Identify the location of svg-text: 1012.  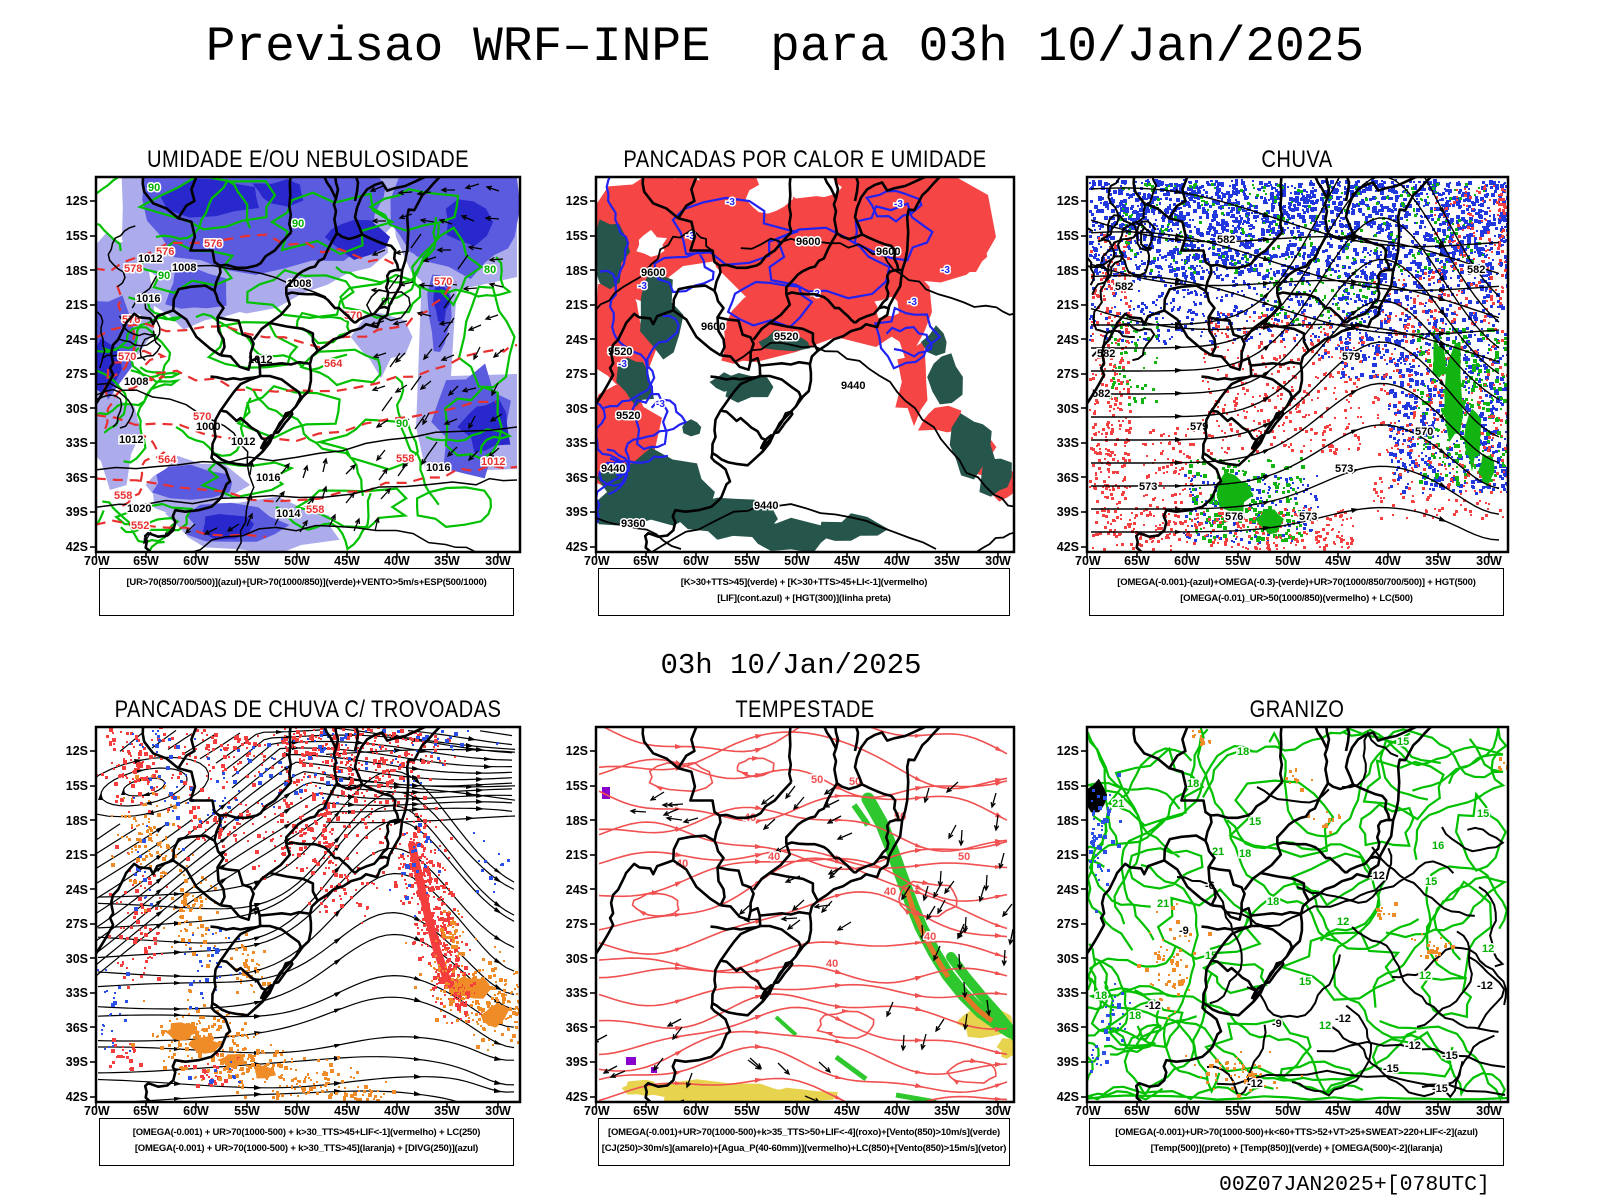
(493, 462).